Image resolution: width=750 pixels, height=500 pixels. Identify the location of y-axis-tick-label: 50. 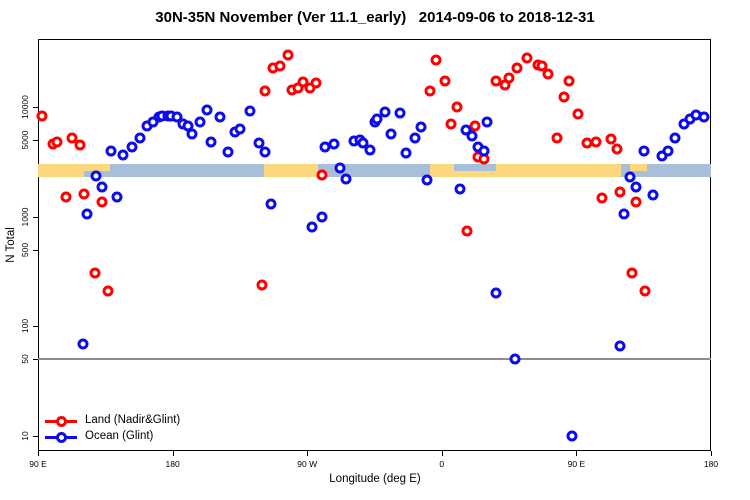
(25, 359).